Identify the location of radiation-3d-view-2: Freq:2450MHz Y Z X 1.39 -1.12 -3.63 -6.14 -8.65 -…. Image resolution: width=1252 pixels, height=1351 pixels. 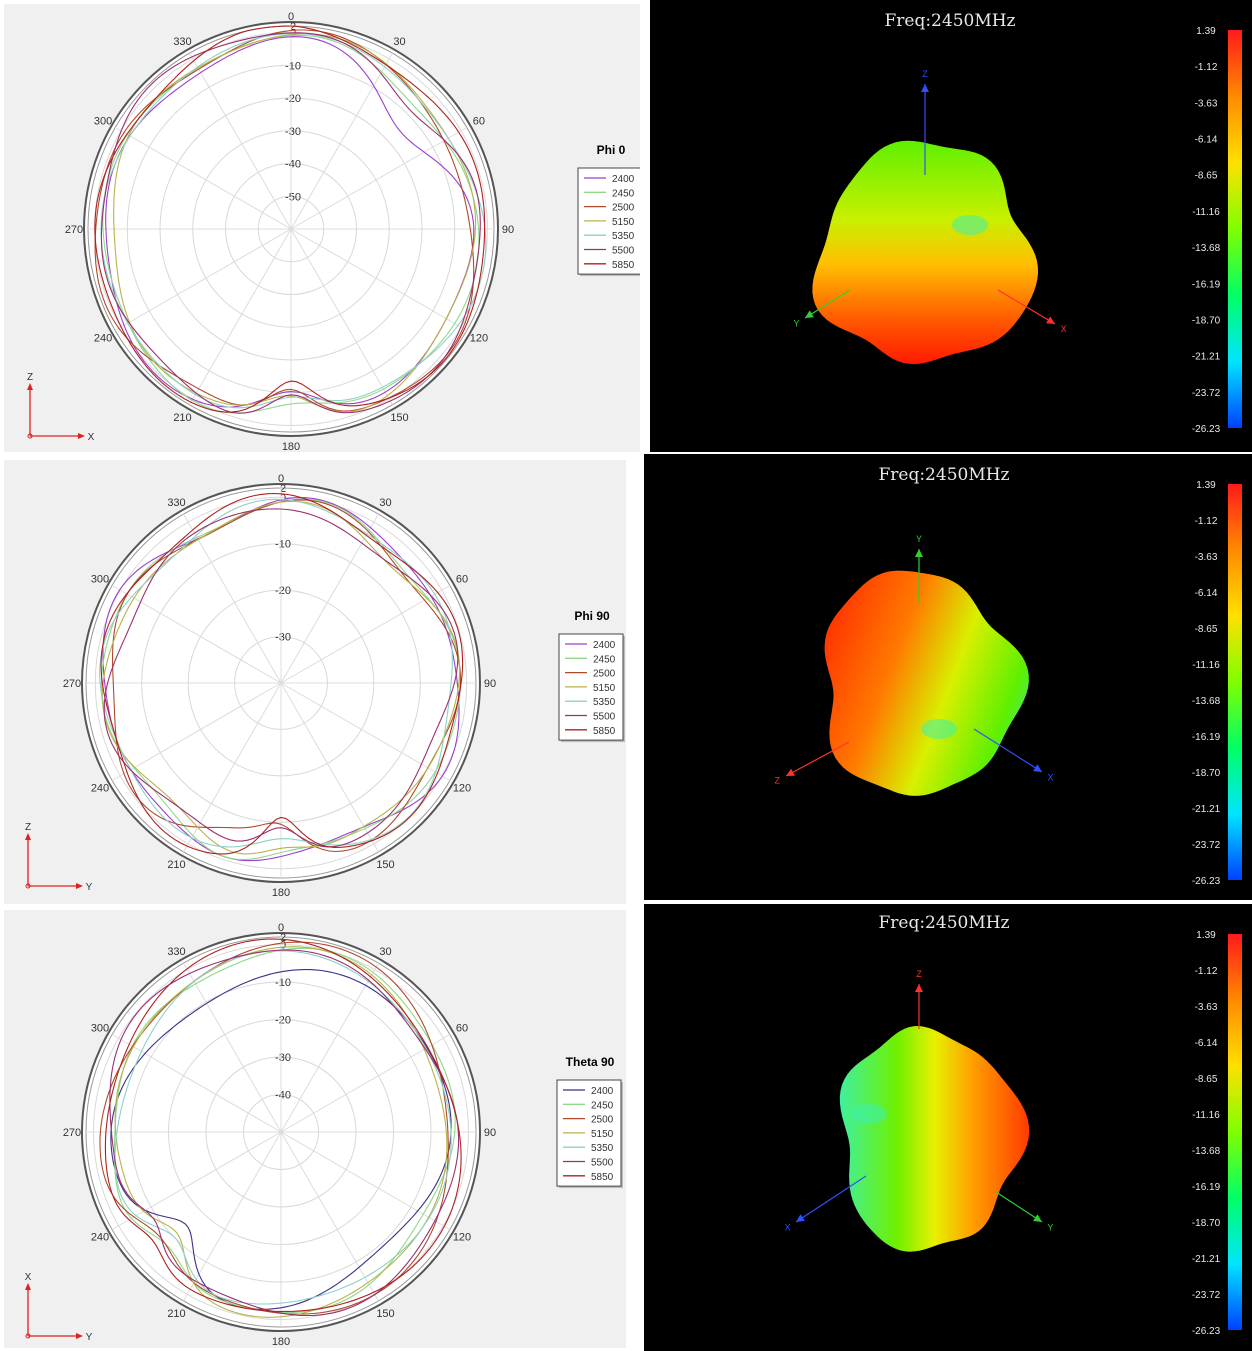
(1008, 676).